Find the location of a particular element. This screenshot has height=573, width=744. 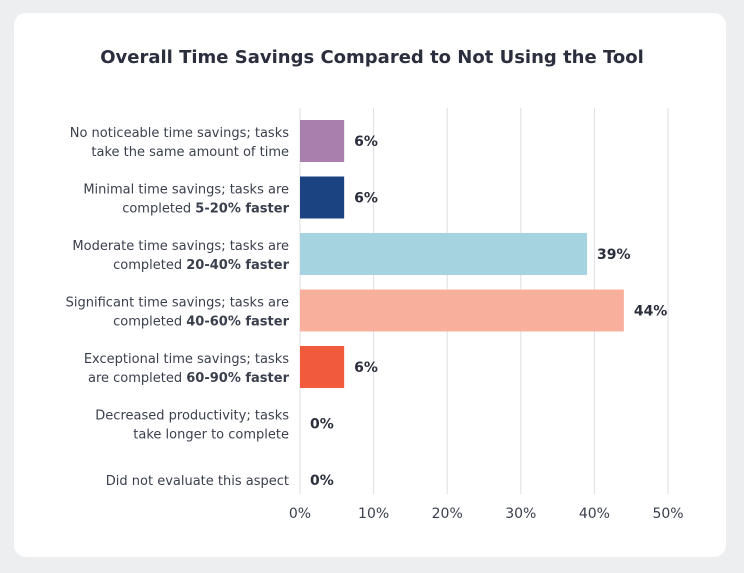

category-label-line2: completed 20-40% faster is located at coordinates (201, 265).